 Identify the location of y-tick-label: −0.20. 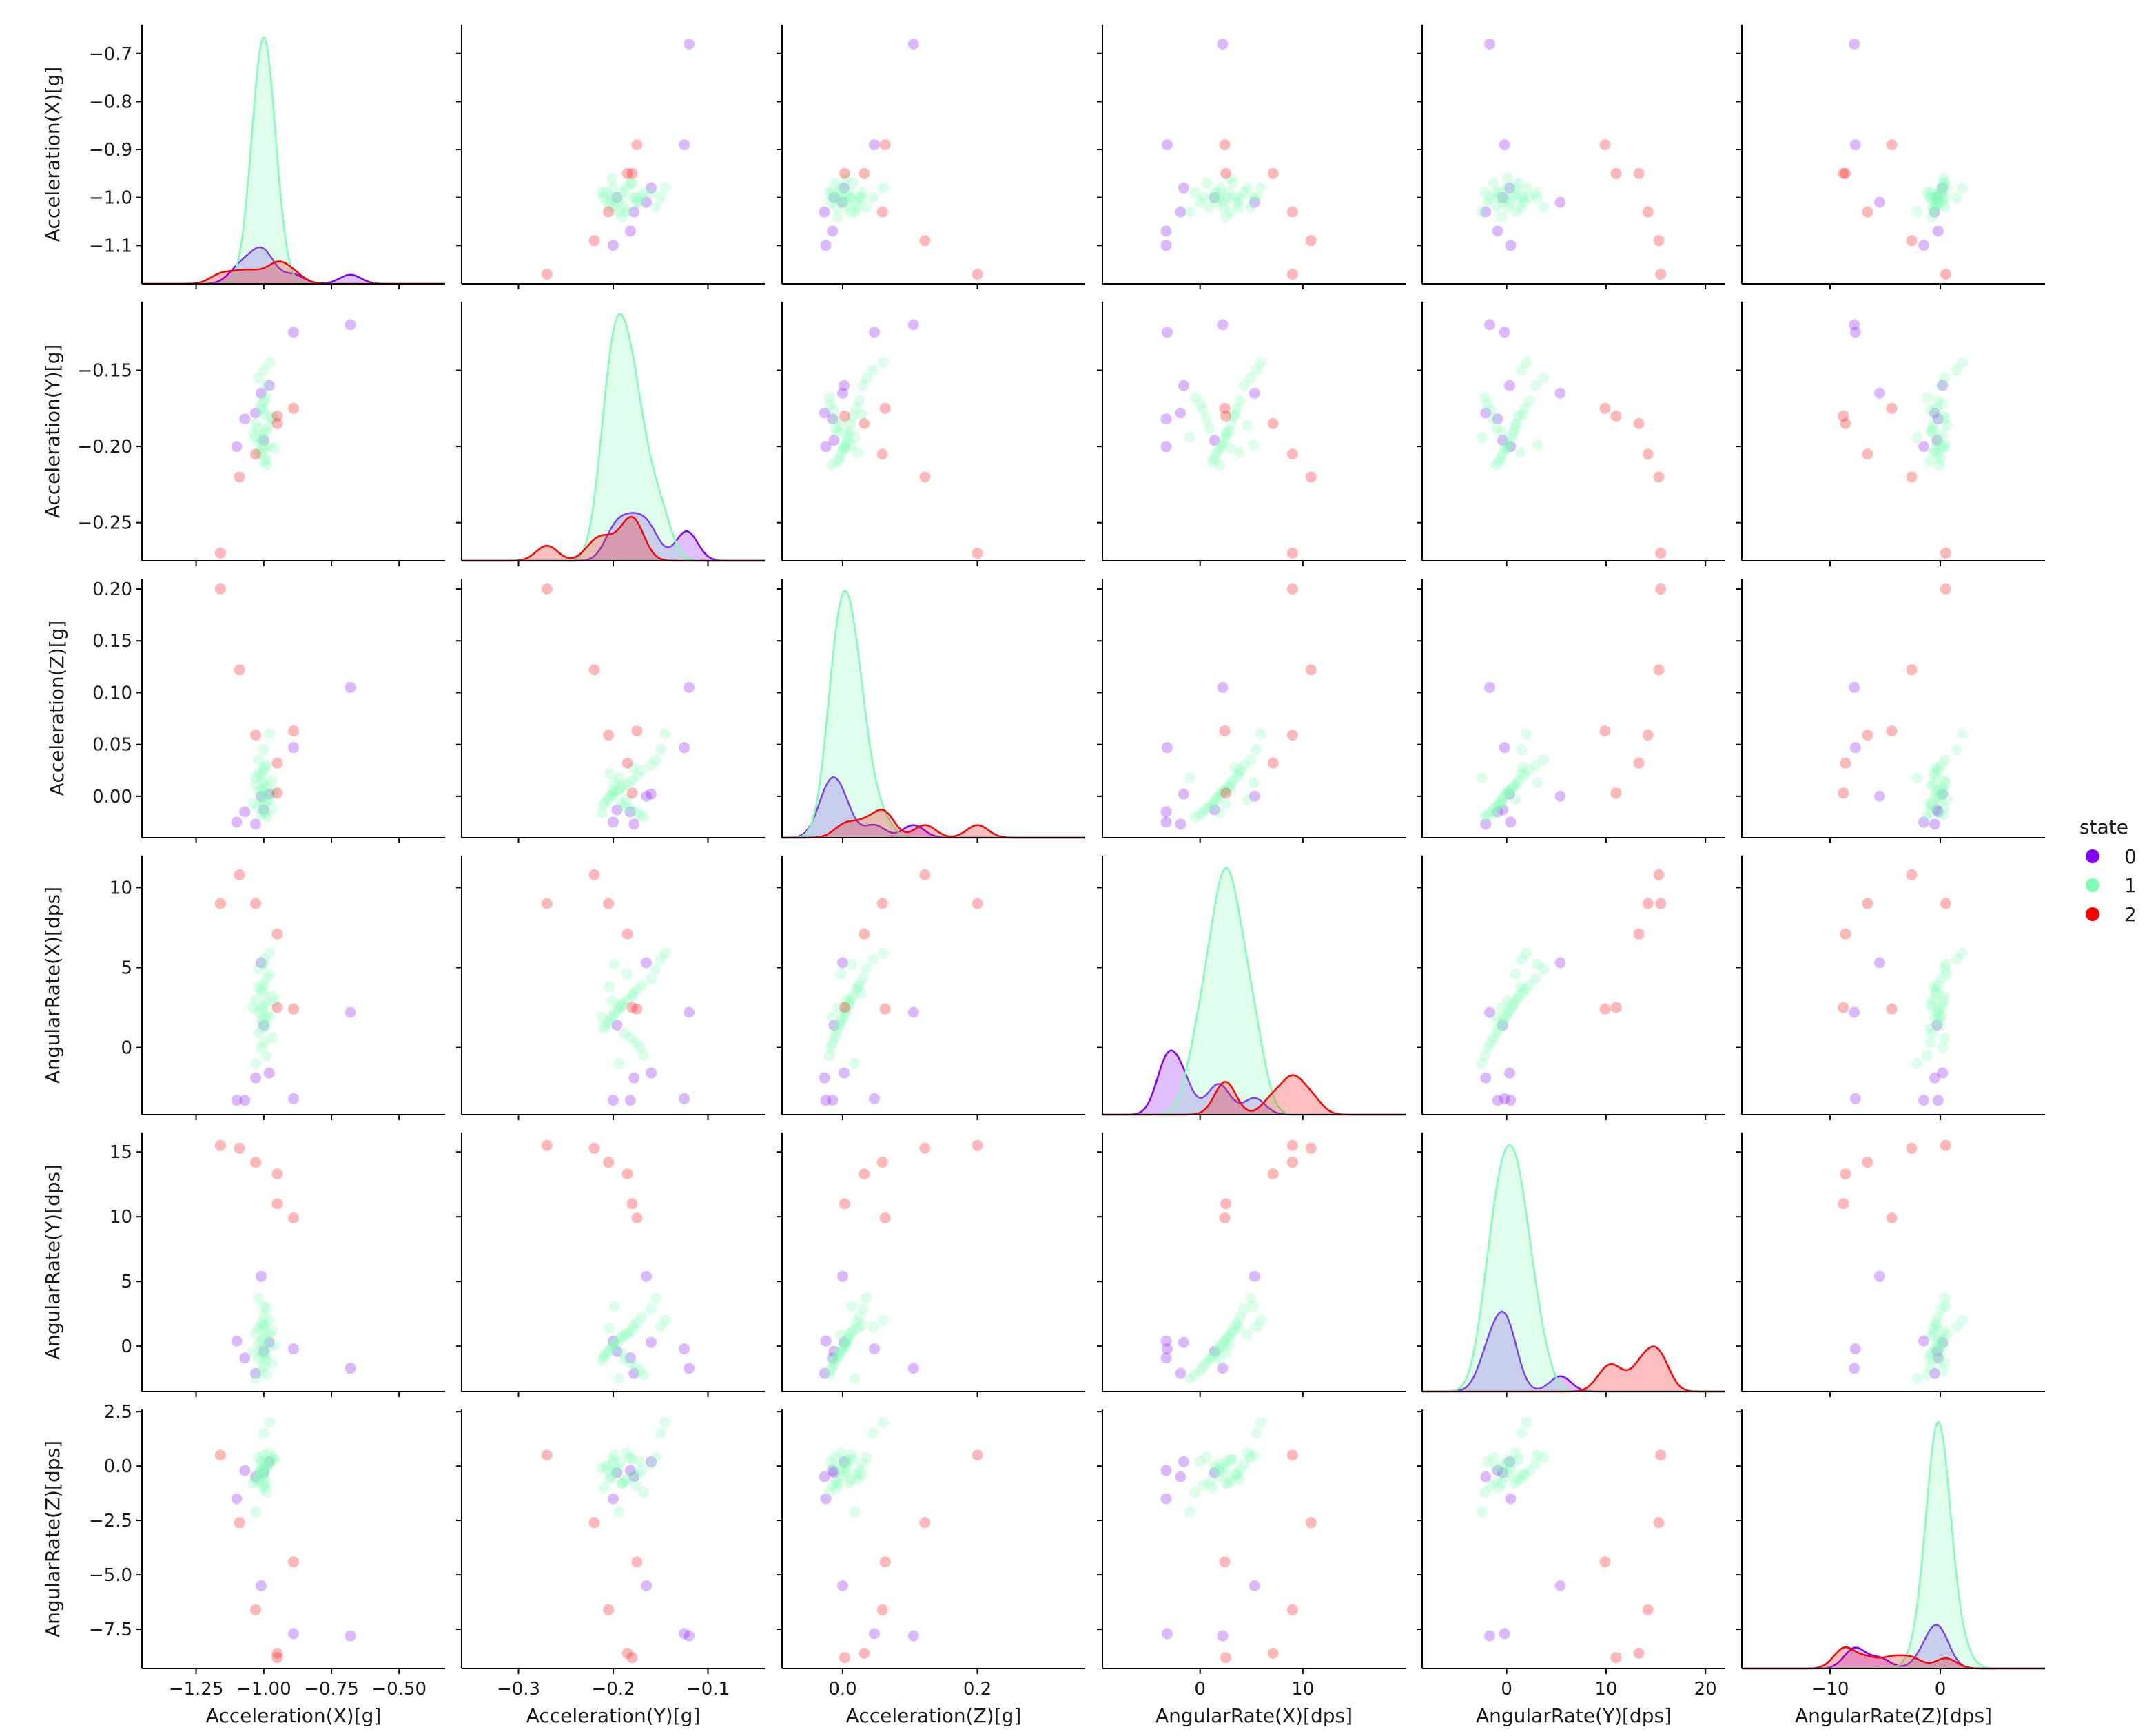
(104, 447).